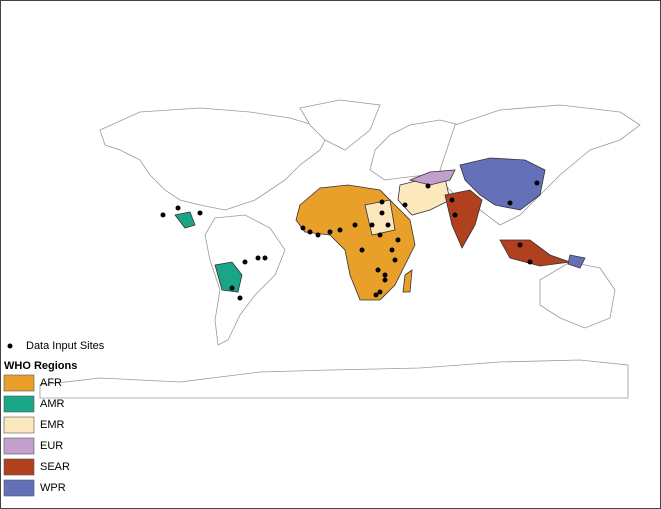 This screenshot has height=509, width=661. I want to click on legend-sites-label: Data Input Sites, so click(65, 346).